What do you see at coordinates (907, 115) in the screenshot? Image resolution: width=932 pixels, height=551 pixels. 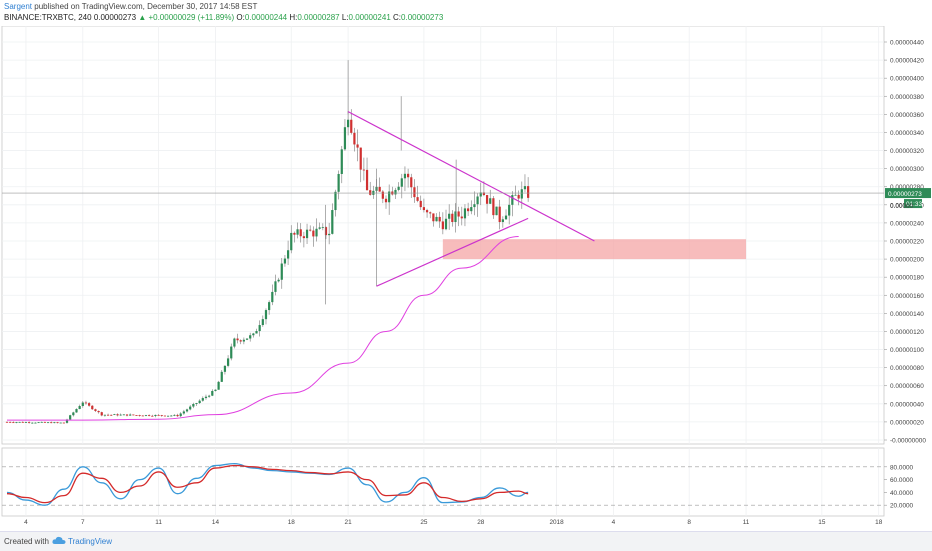 I see `y-tick-label: 0.00000360` at bounding box center [907, 115].